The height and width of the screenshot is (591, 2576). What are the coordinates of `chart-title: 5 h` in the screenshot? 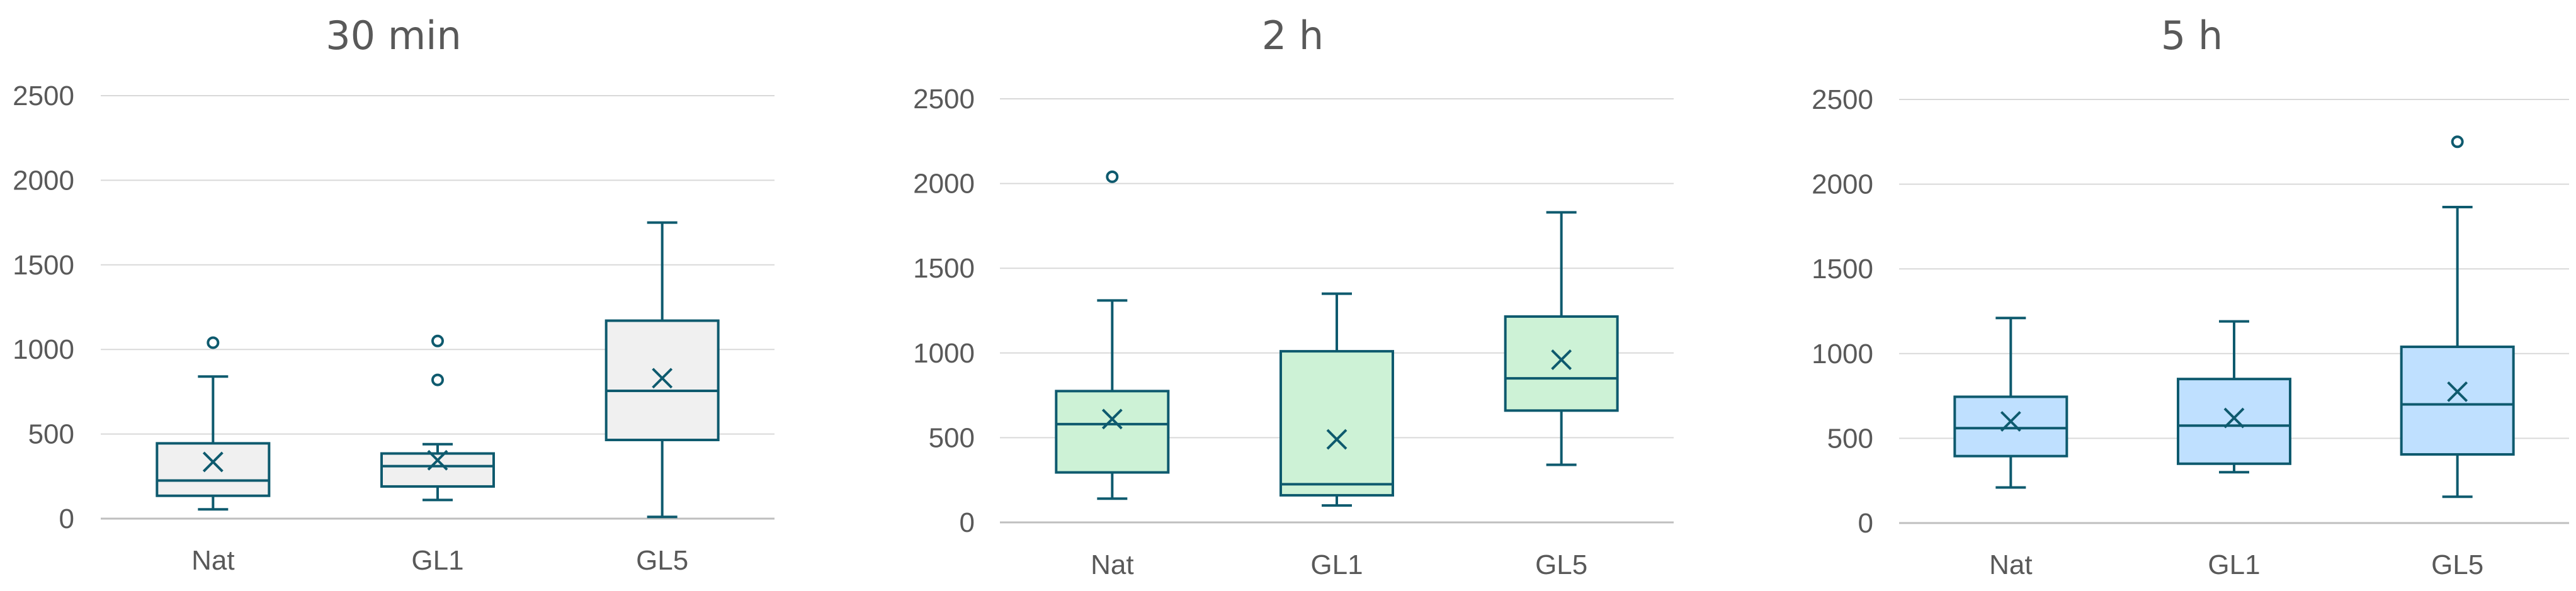 It's located at (2192, 36).